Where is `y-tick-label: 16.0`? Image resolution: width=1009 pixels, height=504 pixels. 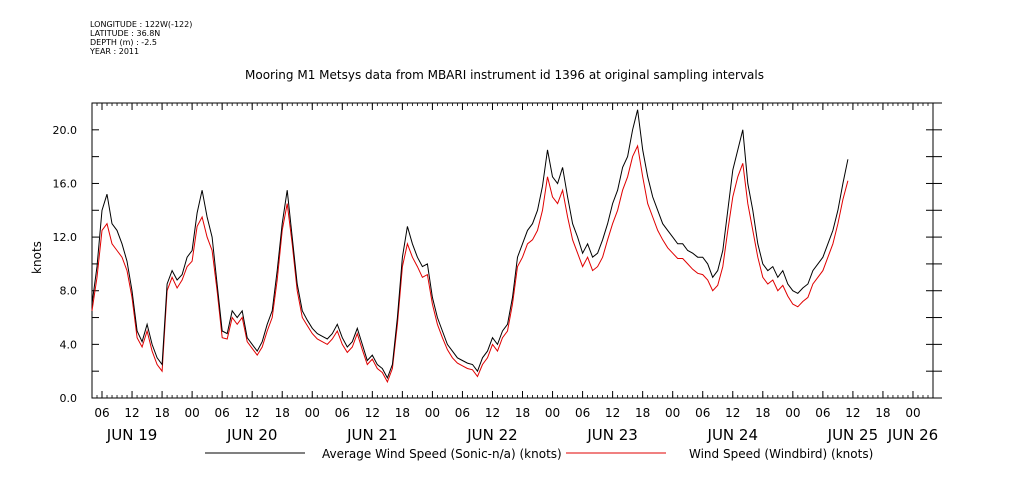
y-tick-label: 16.0 is located at coordinates (65, 183).